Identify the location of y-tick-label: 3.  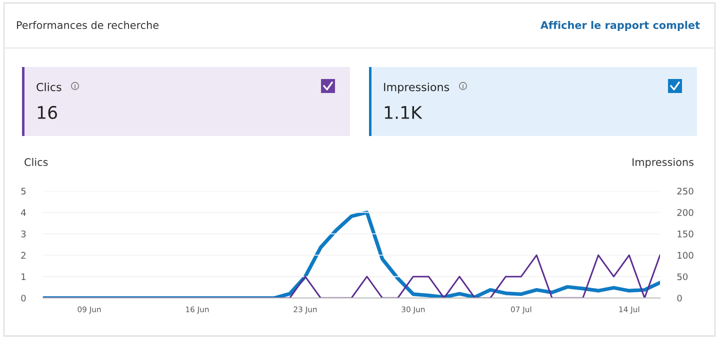
(23, 234).